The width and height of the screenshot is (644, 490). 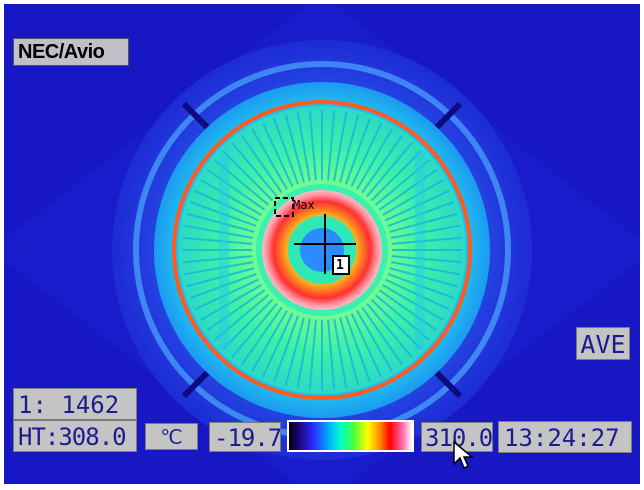 I want to click on ht-readout: HT:308.0, so click(x=75, y=436).